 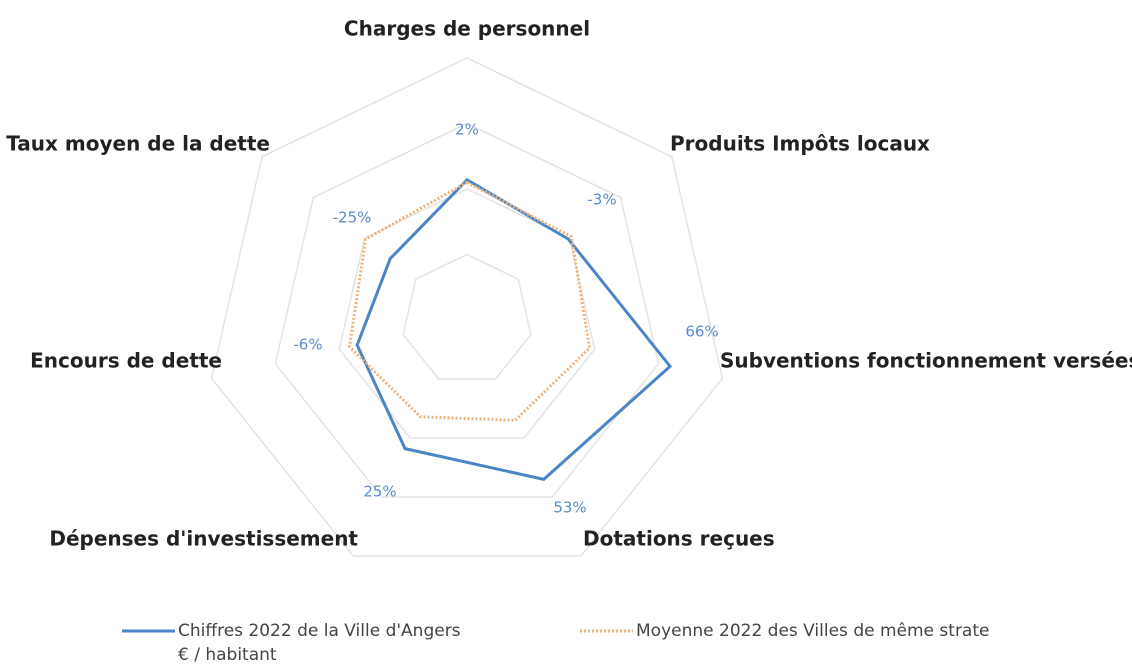 I want to click on difference-label: 25%, so click(x=379, y=492).